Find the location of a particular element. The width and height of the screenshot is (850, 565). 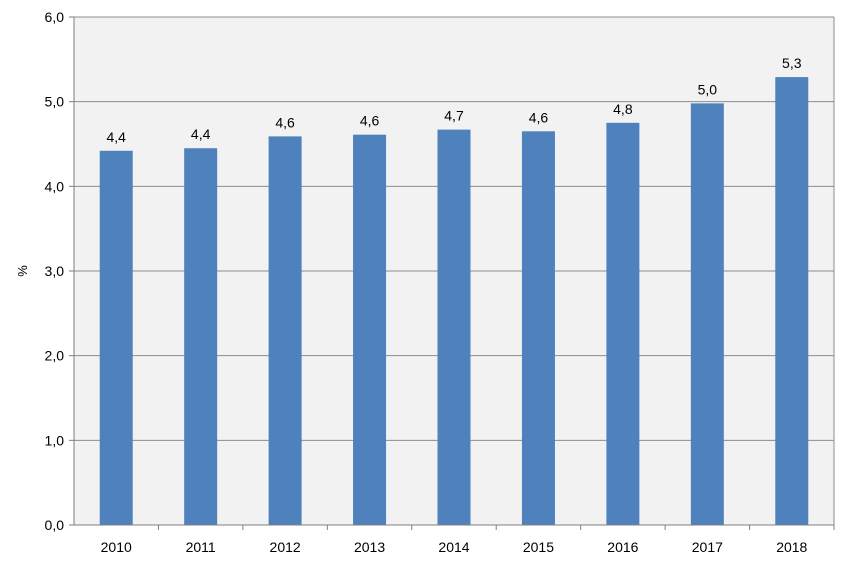

y-tick-label: 1,0 is located at coordinates (55, 440).